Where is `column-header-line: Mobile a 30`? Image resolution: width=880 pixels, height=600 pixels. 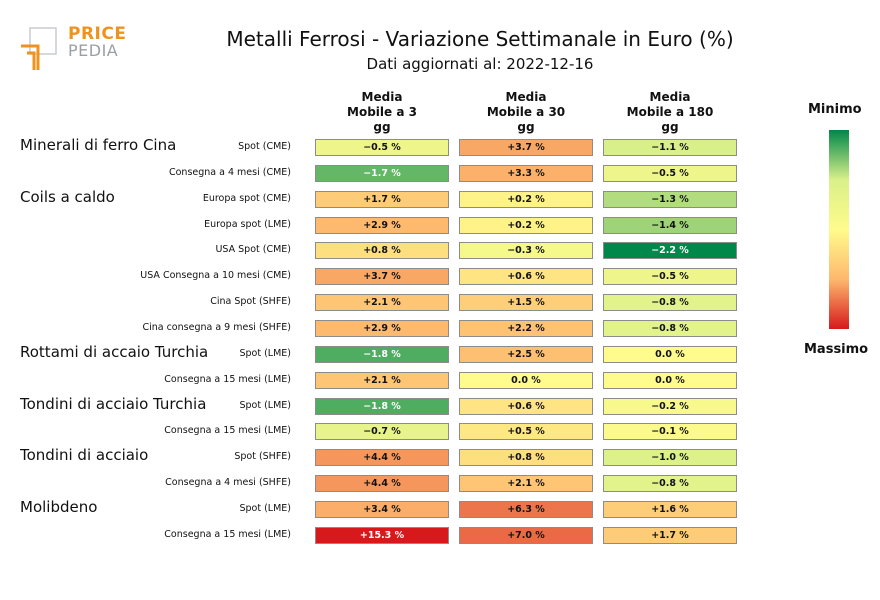 column-header-line: Mobile a 30 is located at coordinates (526, 112).